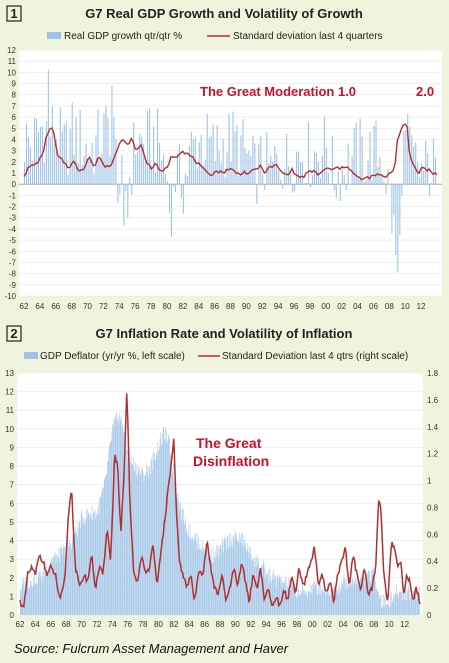  I want to click on x-tick-label: 00, so click(312, 624).